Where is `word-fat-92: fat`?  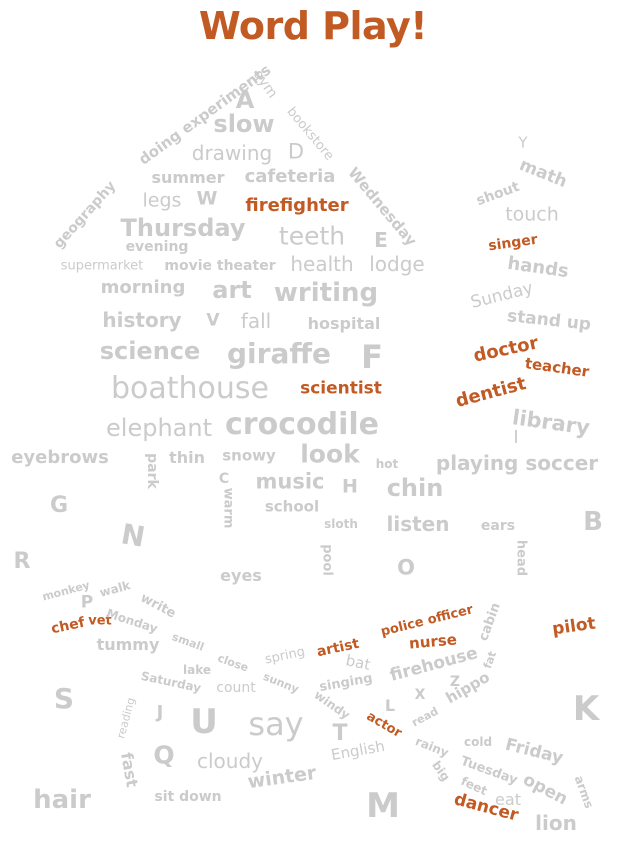
word-fat-92: fat is located at coordinates (490, 660).